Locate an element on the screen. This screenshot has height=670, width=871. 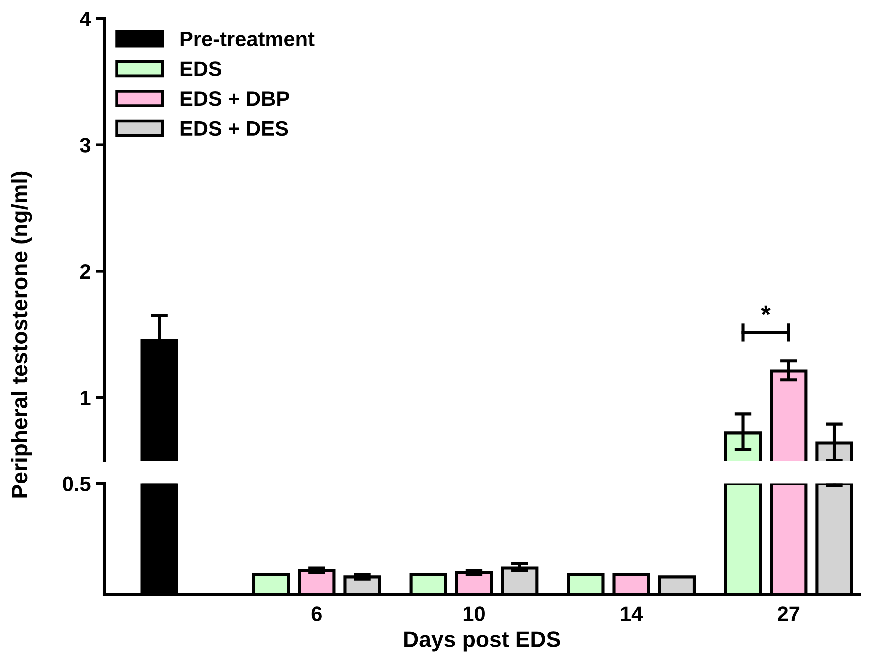
x-tick-label: 27 is located at coordinates (789, 614).